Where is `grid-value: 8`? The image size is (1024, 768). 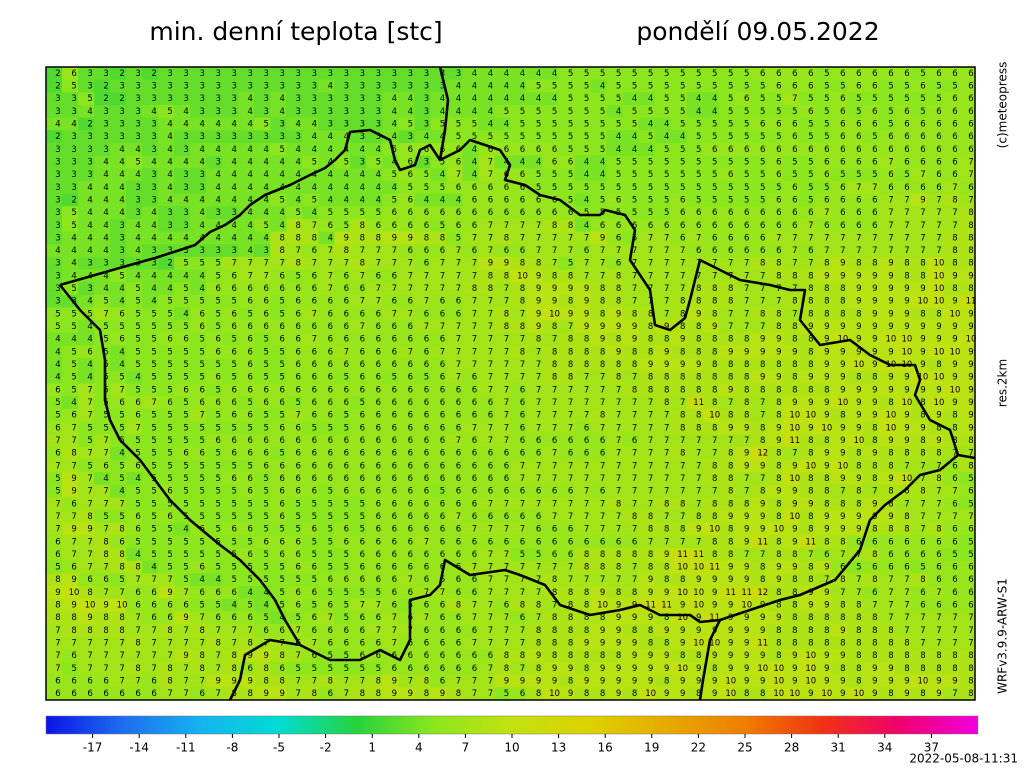
grid-value: 8 is located at coordinates (570, 302).